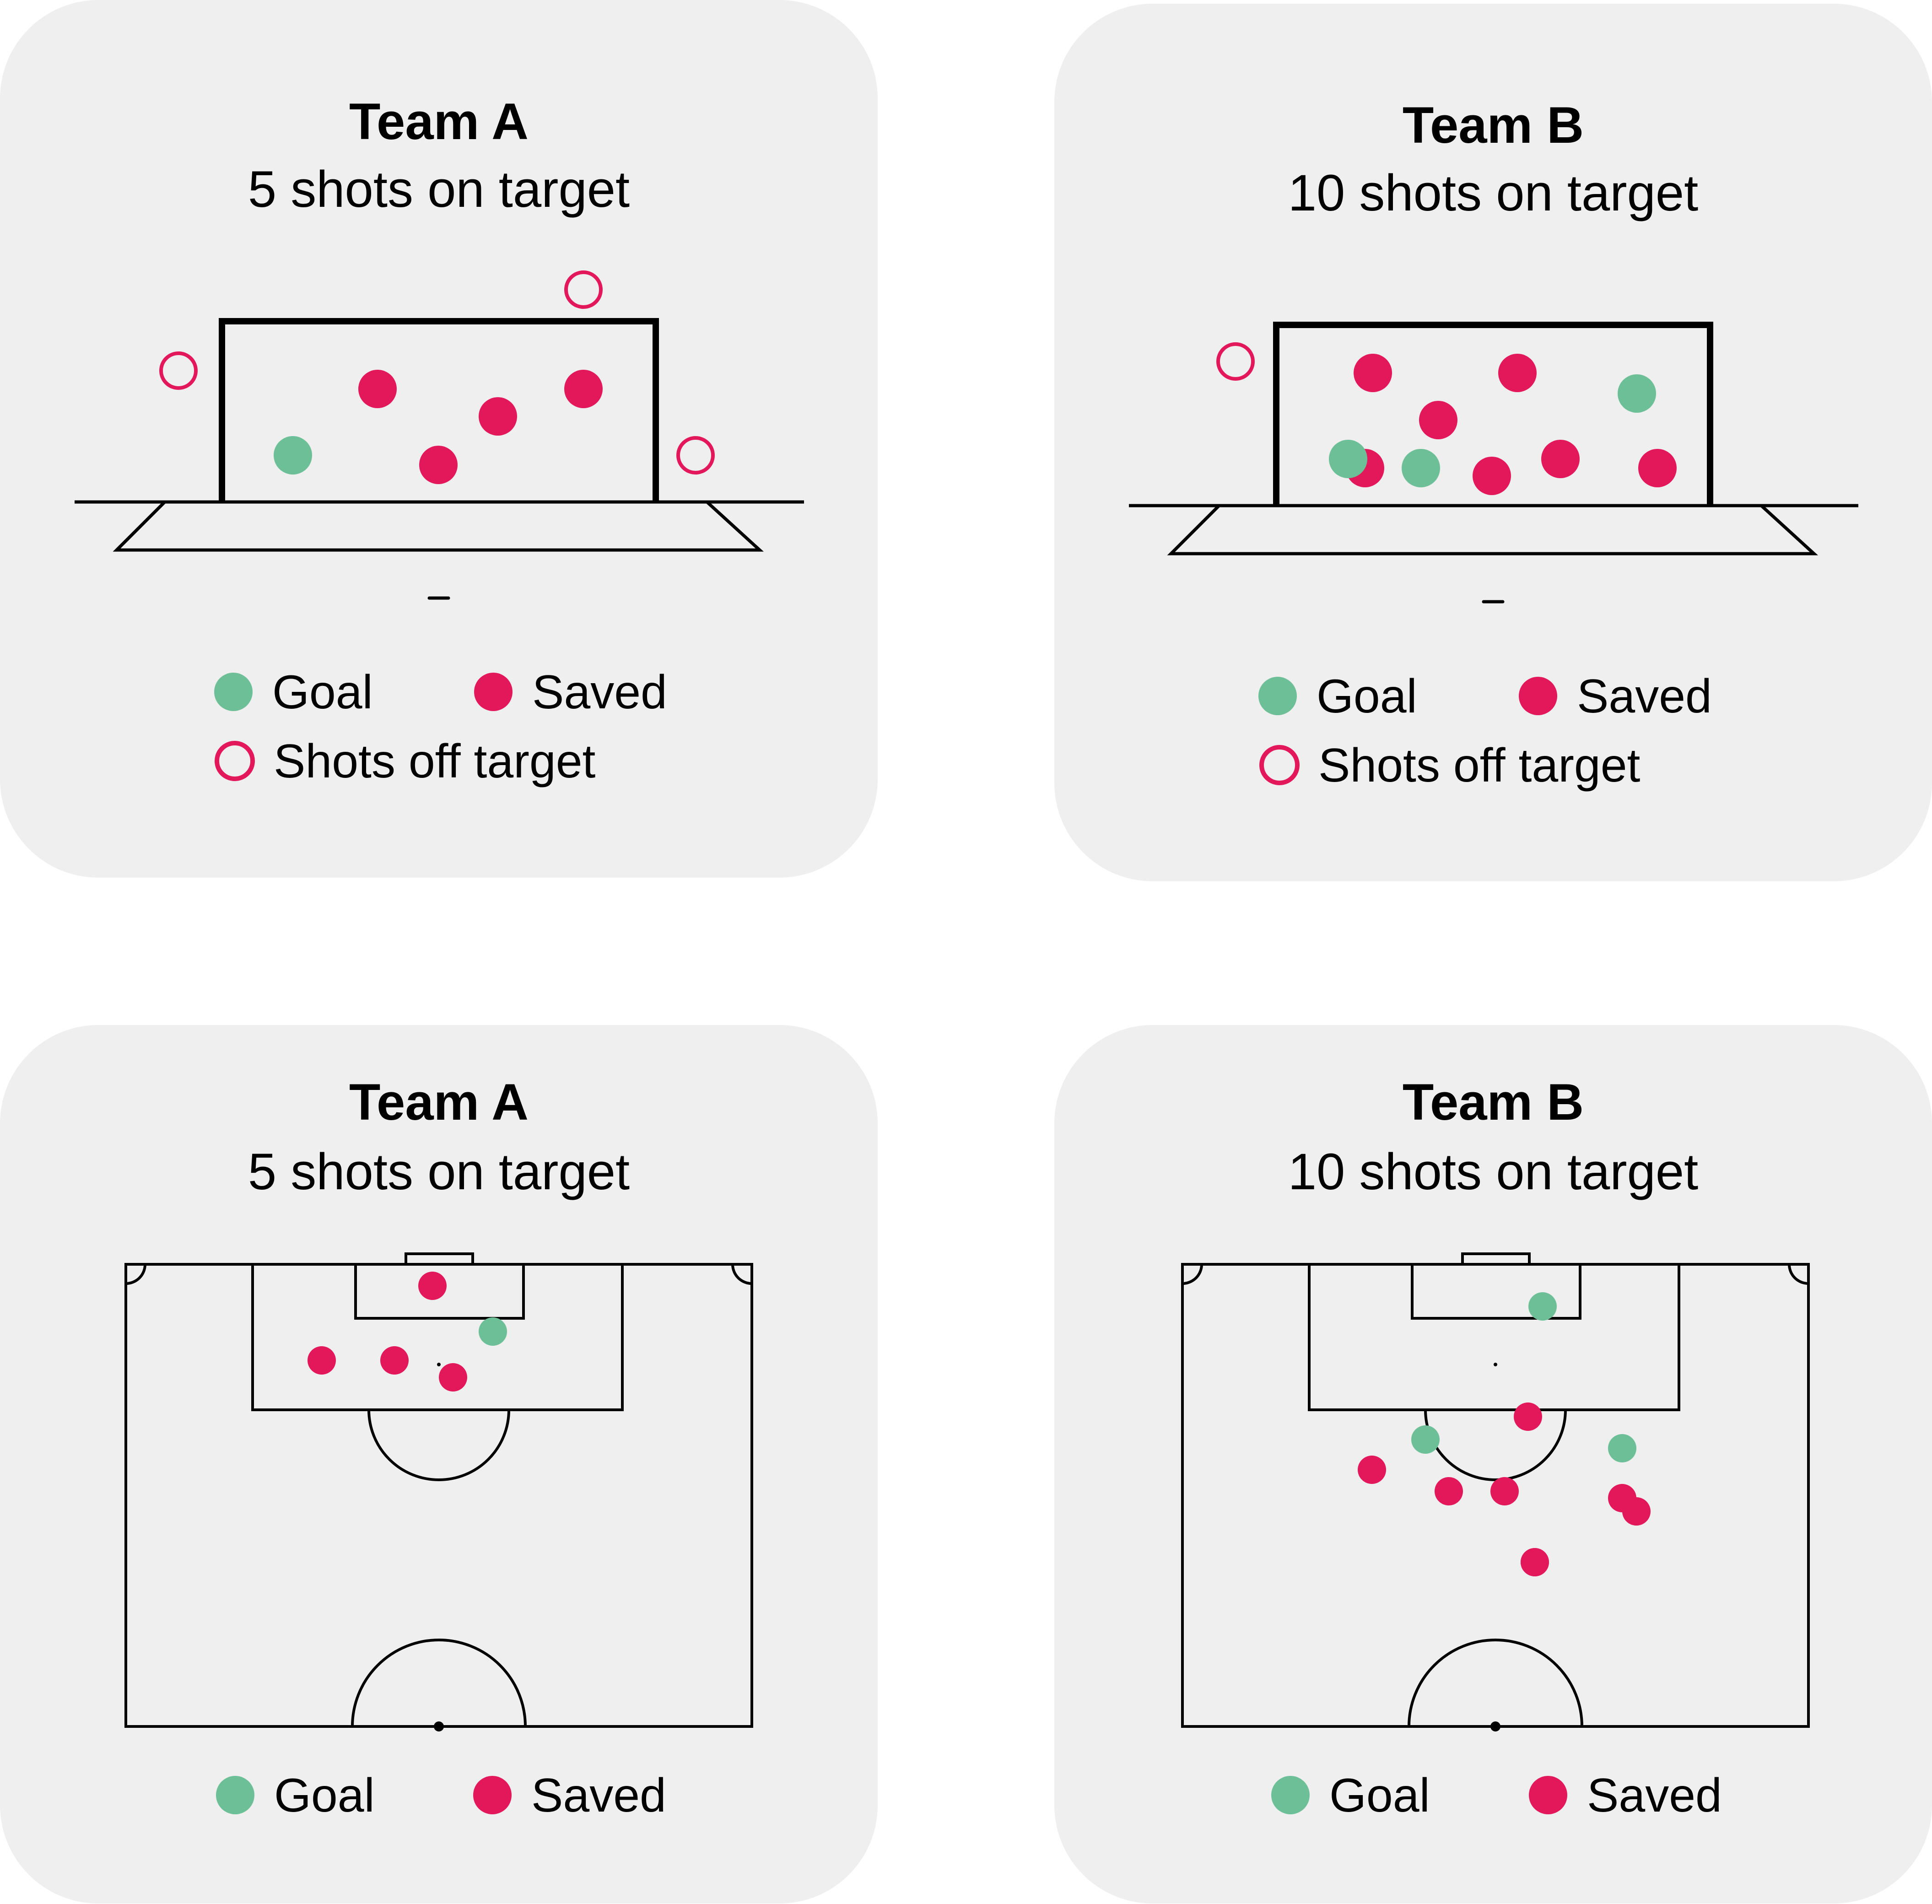 This screenshot has height=1904, width=1932. Describe the element at coordinates (1494, 1337) in the screenshot. I see `penalty-area` at that location.